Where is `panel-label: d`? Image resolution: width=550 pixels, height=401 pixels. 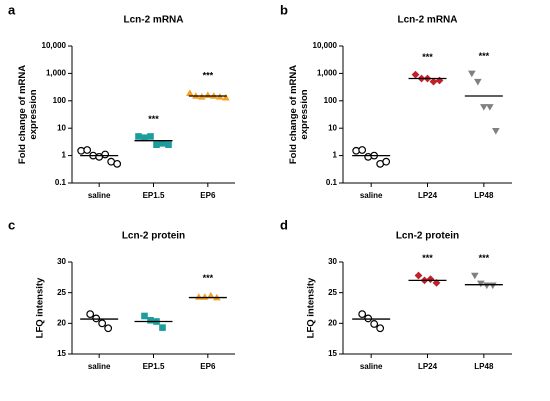 panel-label: d is located at coordinates (284, 224).